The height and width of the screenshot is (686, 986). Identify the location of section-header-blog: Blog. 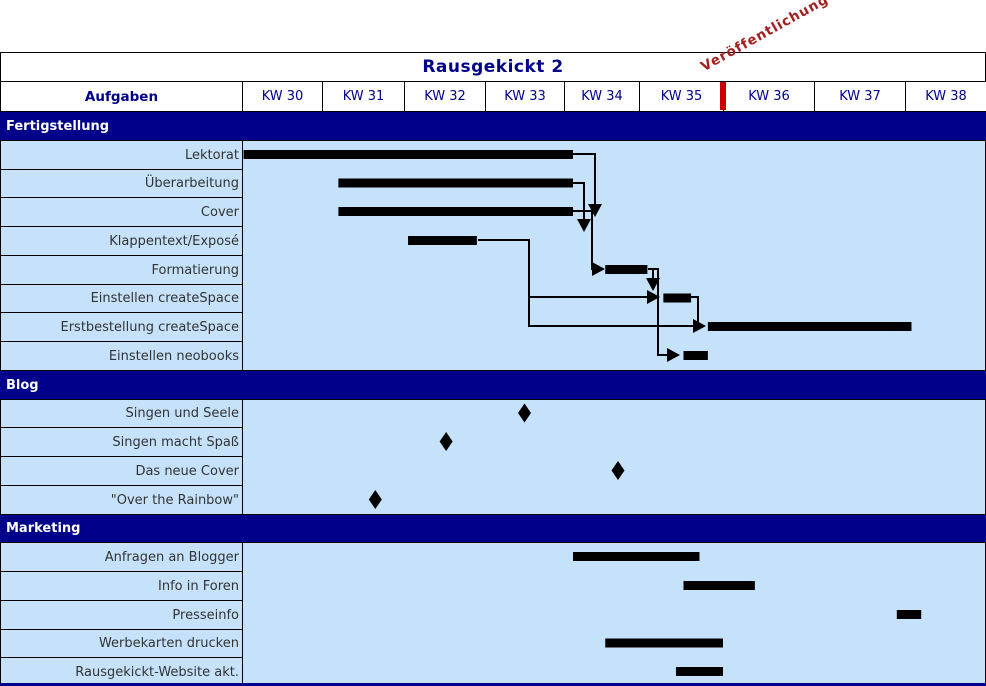
(493, 385).